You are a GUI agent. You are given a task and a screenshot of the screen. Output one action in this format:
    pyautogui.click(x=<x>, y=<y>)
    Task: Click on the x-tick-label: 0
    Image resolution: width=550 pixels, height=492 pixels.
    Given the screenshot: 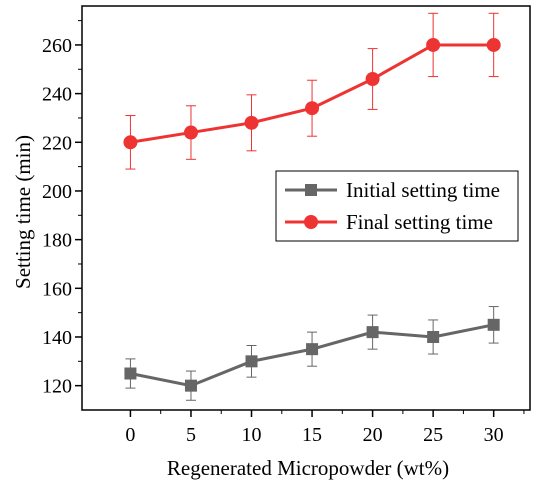 What is the action you would take?
    pyautogui.click(x=130, y=435)
    